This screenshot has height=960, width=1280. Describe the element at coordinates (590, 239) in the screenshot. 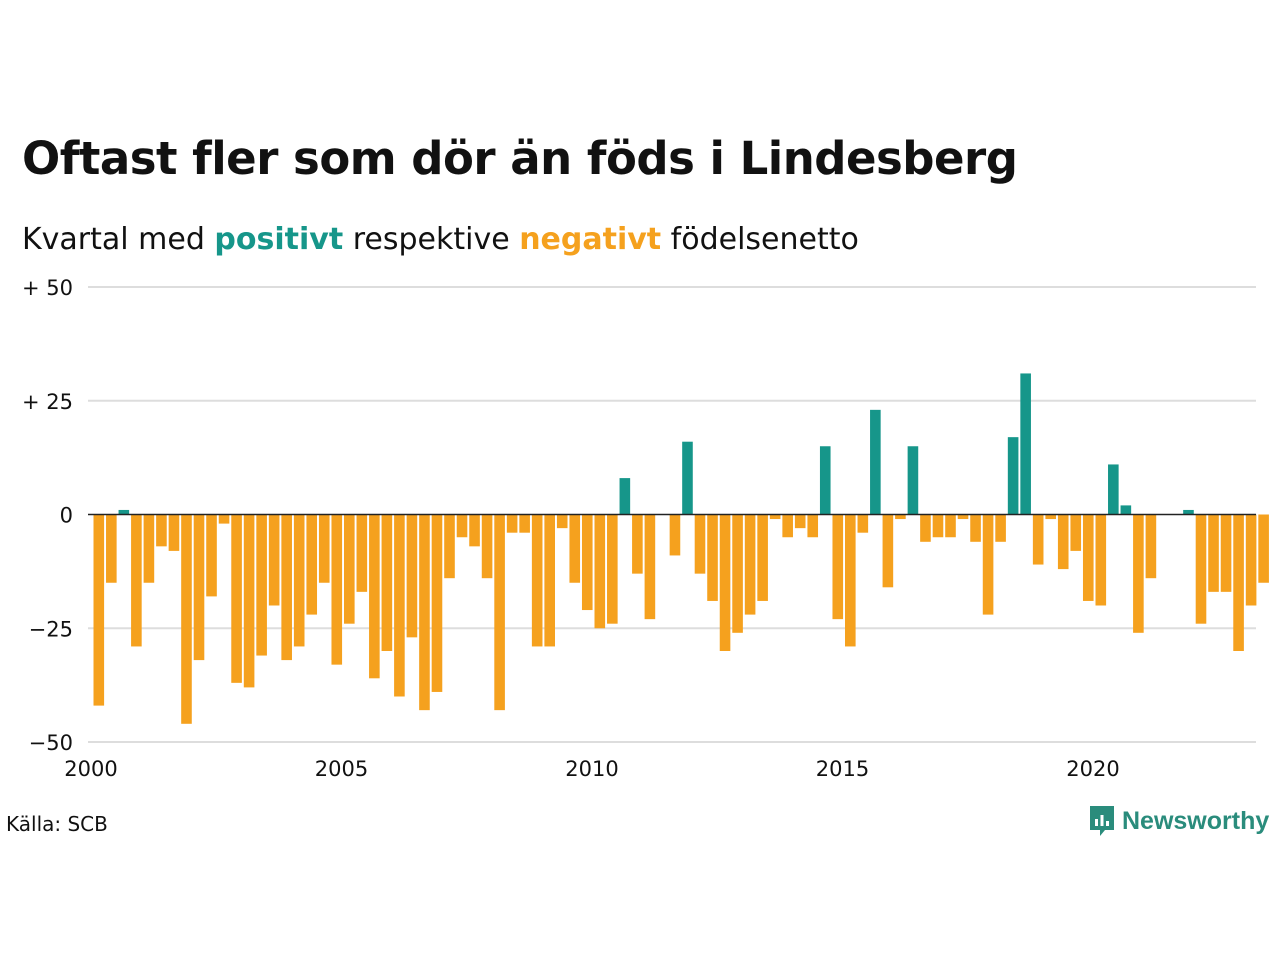

I see `subtitle-negative-label: negativt` at that location.